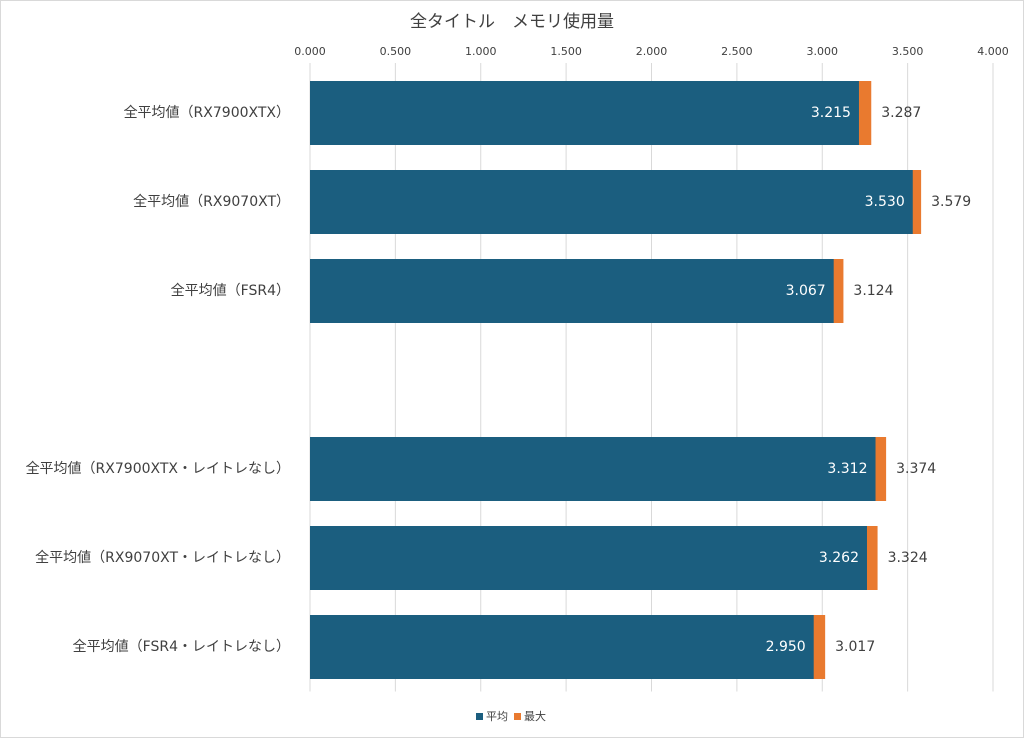  What do you see at coordinates (786, 647) in the screenshot?
I see `data-label: 2.950` at bounding box center [786, 647].